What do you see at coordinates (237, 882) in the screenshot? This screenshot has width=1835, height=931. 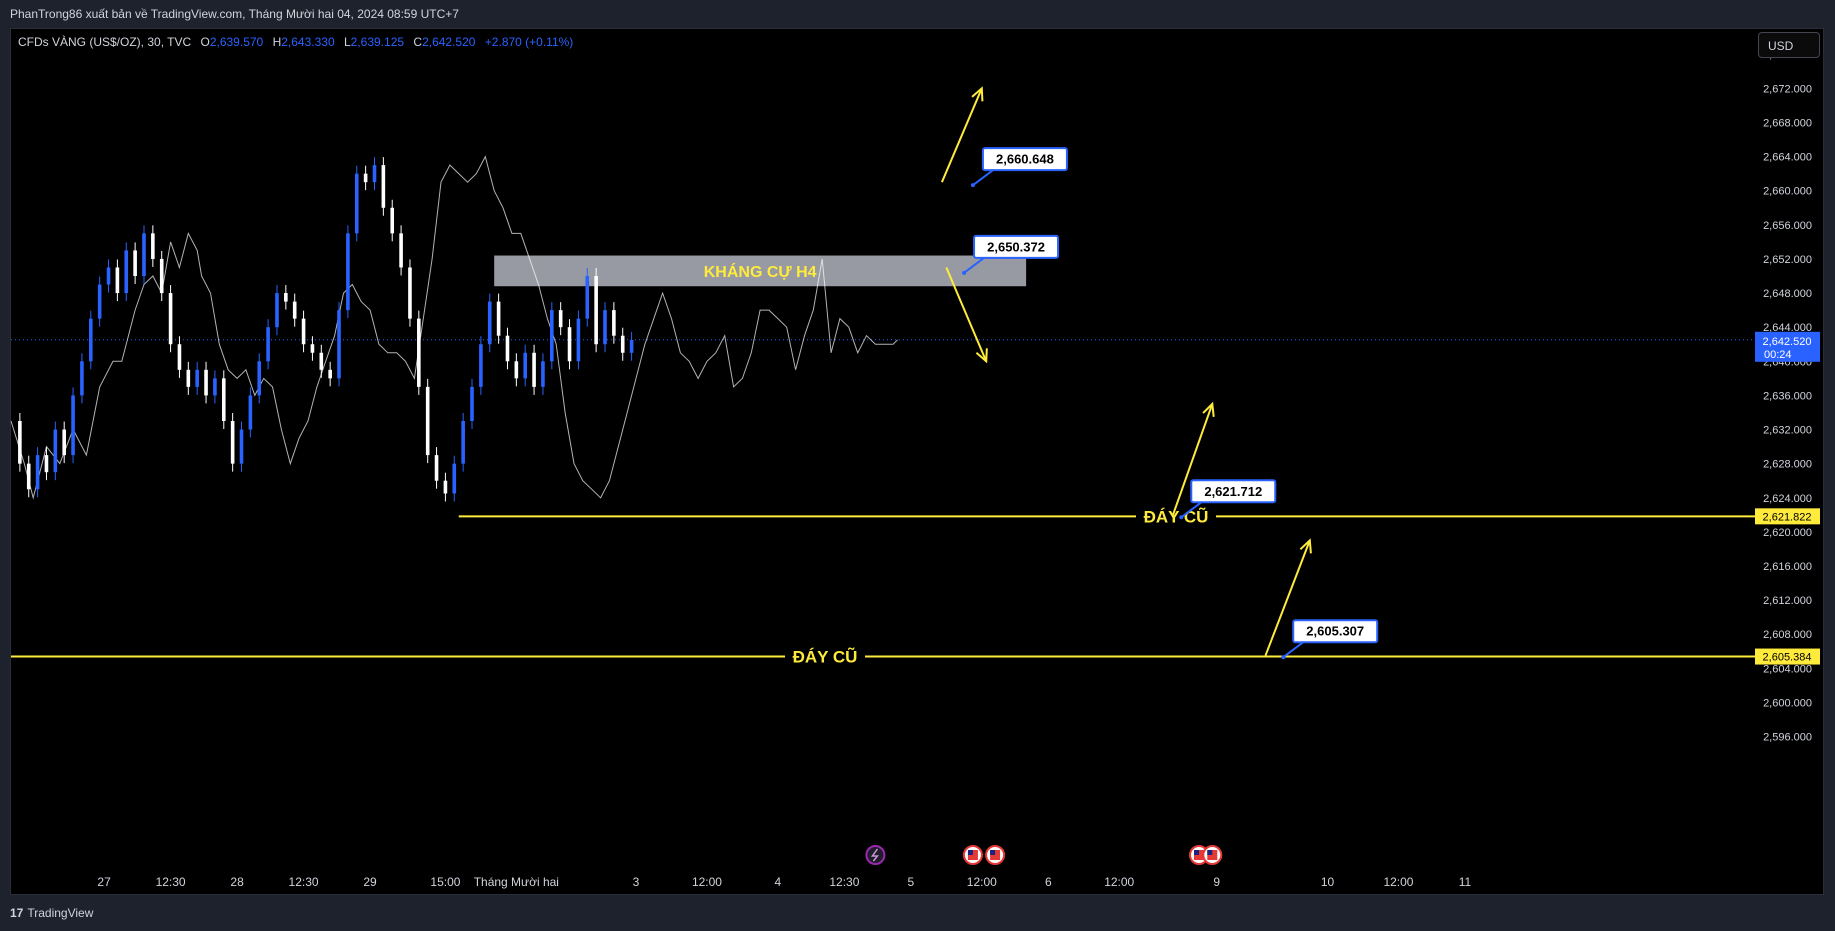 I see `time-tick-label: 28` at bounding box center [237, 882].